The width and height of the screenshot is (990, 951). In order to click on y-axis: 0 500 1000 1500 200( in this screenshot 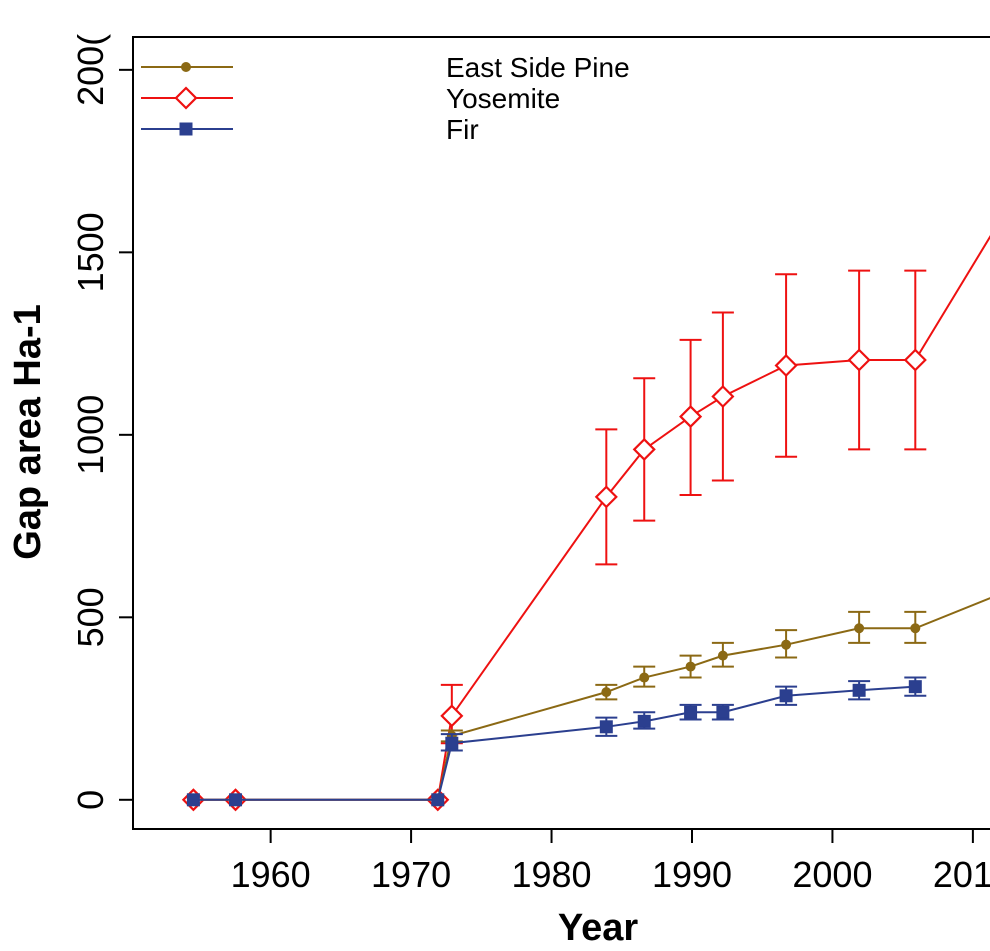, I will do `click(101, 422)`.